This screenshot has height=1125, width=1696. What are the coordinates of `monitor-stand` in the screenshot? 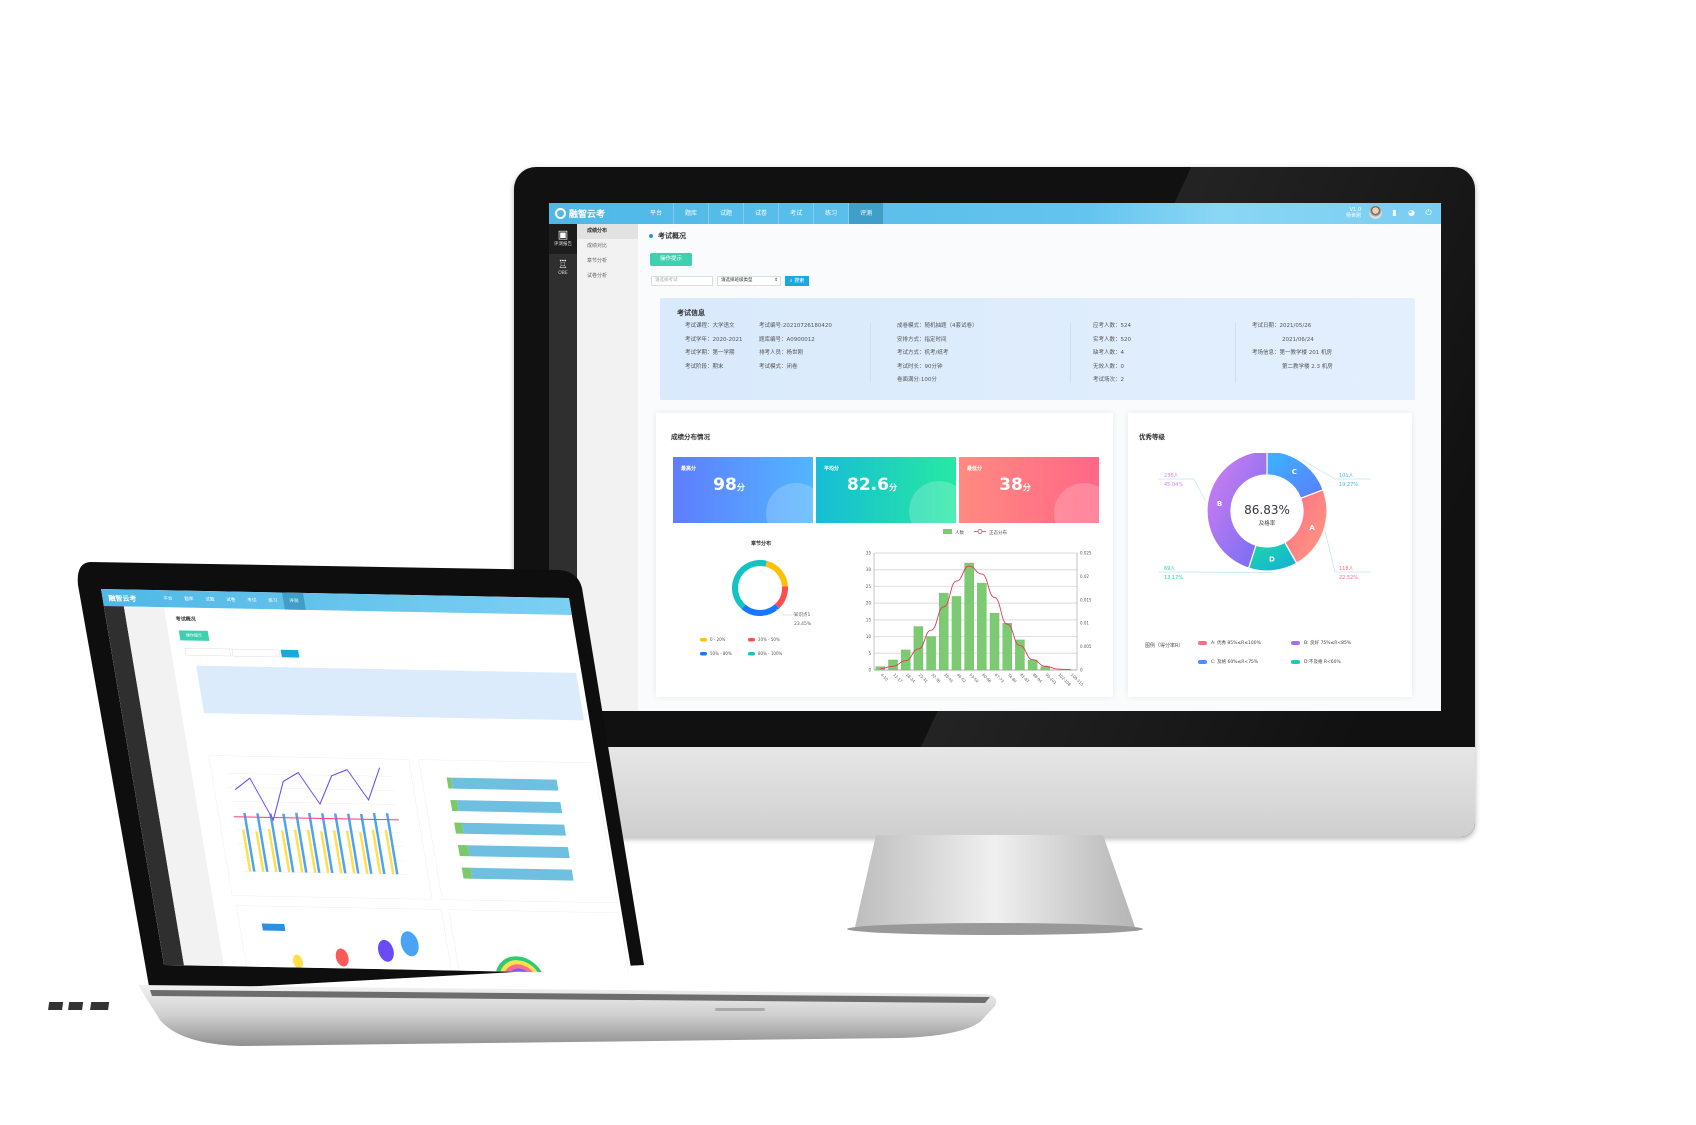 It's located at (995, 885).